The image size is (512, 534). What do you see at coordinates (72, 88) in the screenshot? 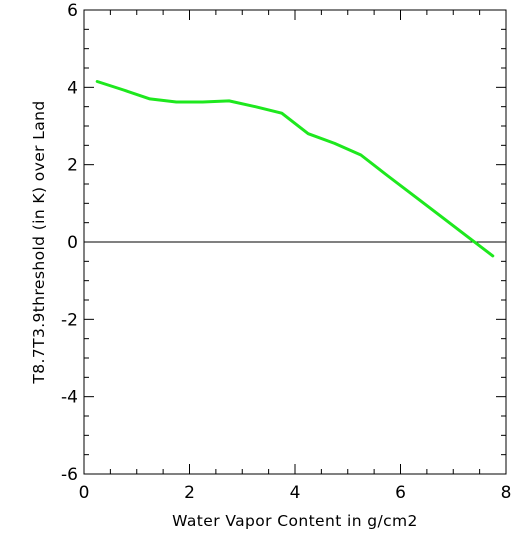
I see `y-tick-label: 4` at bounding box center [72, 88].